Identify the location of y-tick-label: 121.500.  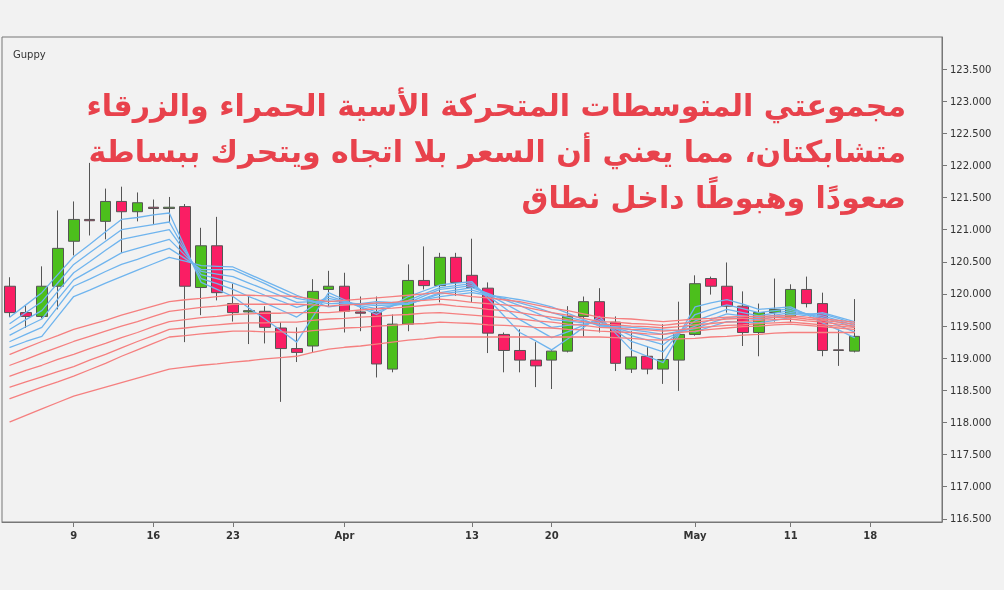
(971, 198).